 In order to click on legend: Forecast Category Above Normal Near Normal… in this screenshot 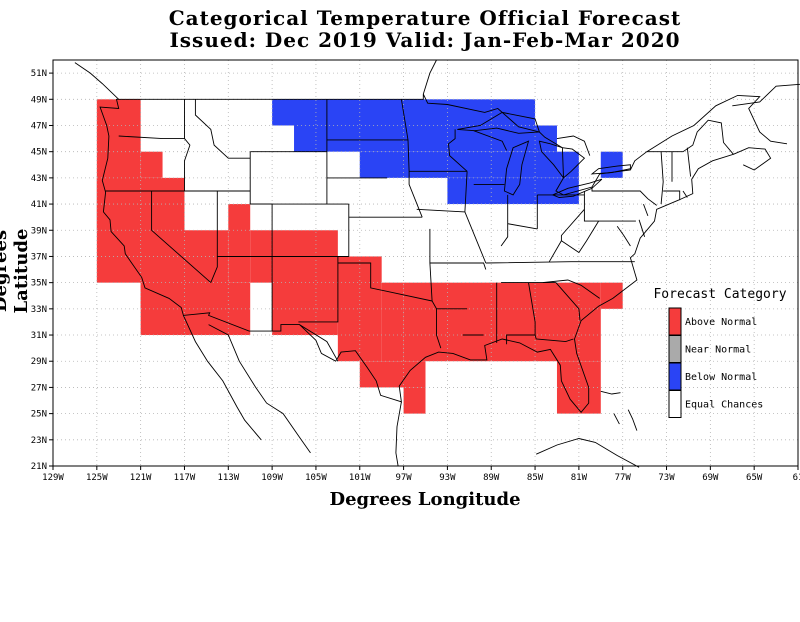, I will do `click(720, 352)`.